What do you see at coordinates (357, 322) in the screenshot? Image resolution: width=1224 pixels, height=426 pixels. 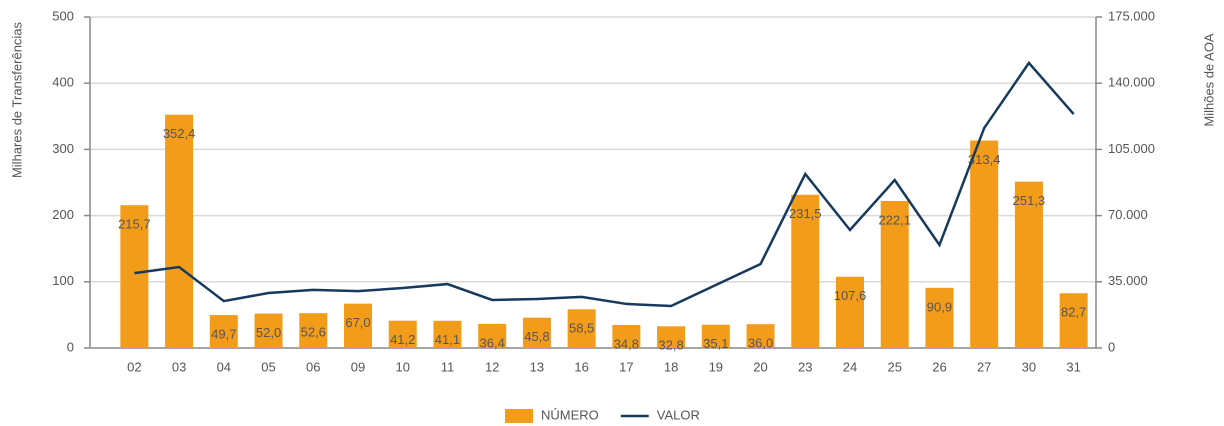 I see `data-label: 67,0` at bounding box center [357, 322].